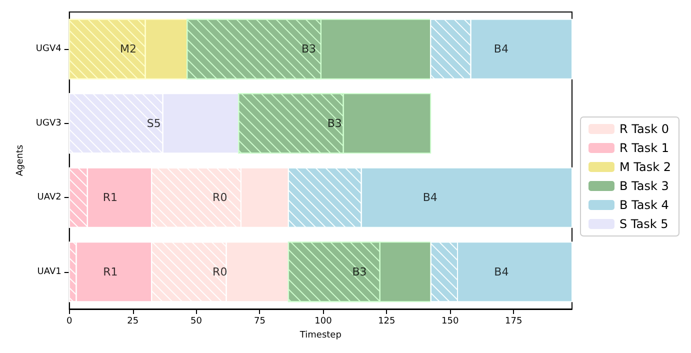 The image size is (691, 353). What do you see at coordinates (49, 271) in the screenshot?
I see `y-tick-label: UAV1` at bounding box center [49, 271].